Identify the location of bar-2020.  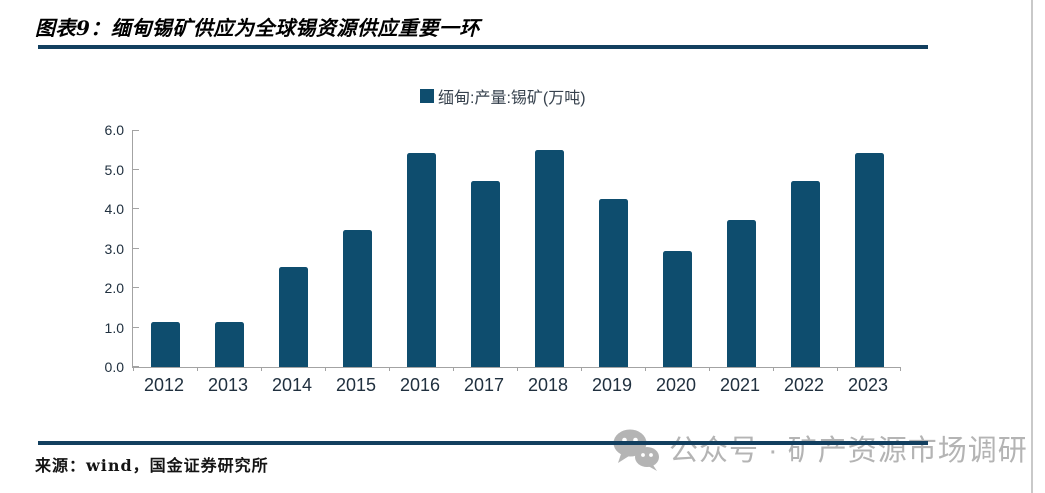
(677, 309).